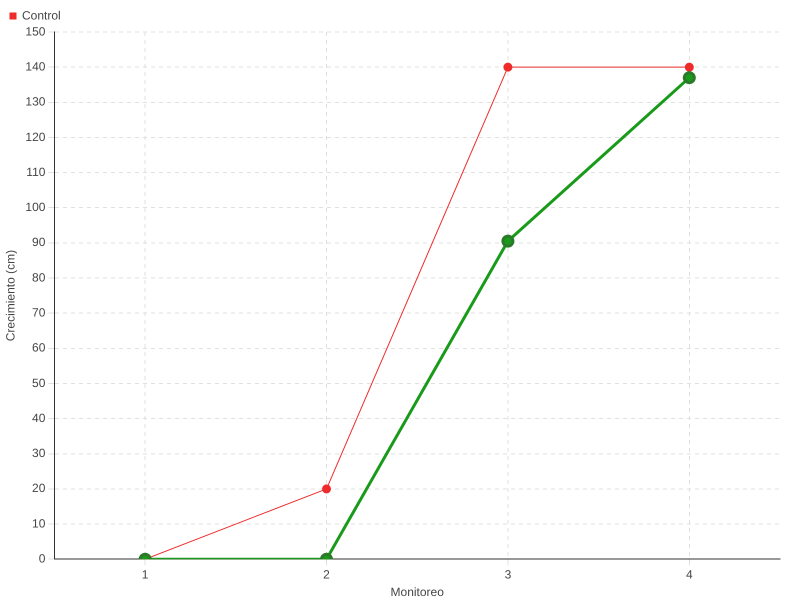 The image size is (800, 600). What do you see at coordinates (39, 347) in the screenshot?
I see `y-tick-label: 60` at bounding box center [39, 347].